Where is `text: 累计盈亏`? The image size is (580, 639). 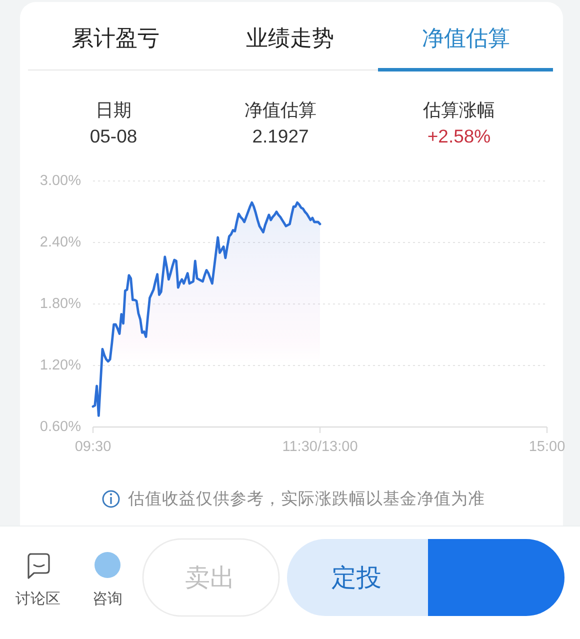 text: 累计盈亏 is located at coordinates (116, 38).